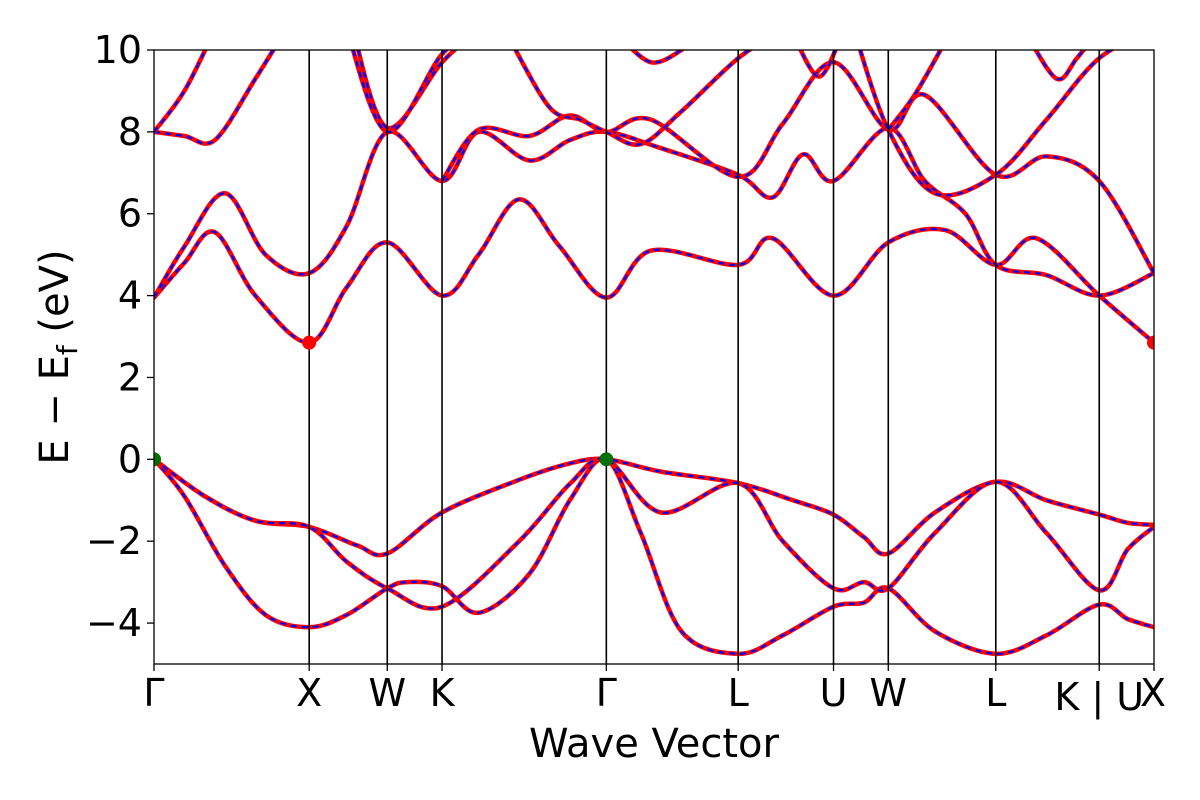 The width and height of the screenshot is (1200, 800). I want to click on x-tick-label: U, so click(834, 693).